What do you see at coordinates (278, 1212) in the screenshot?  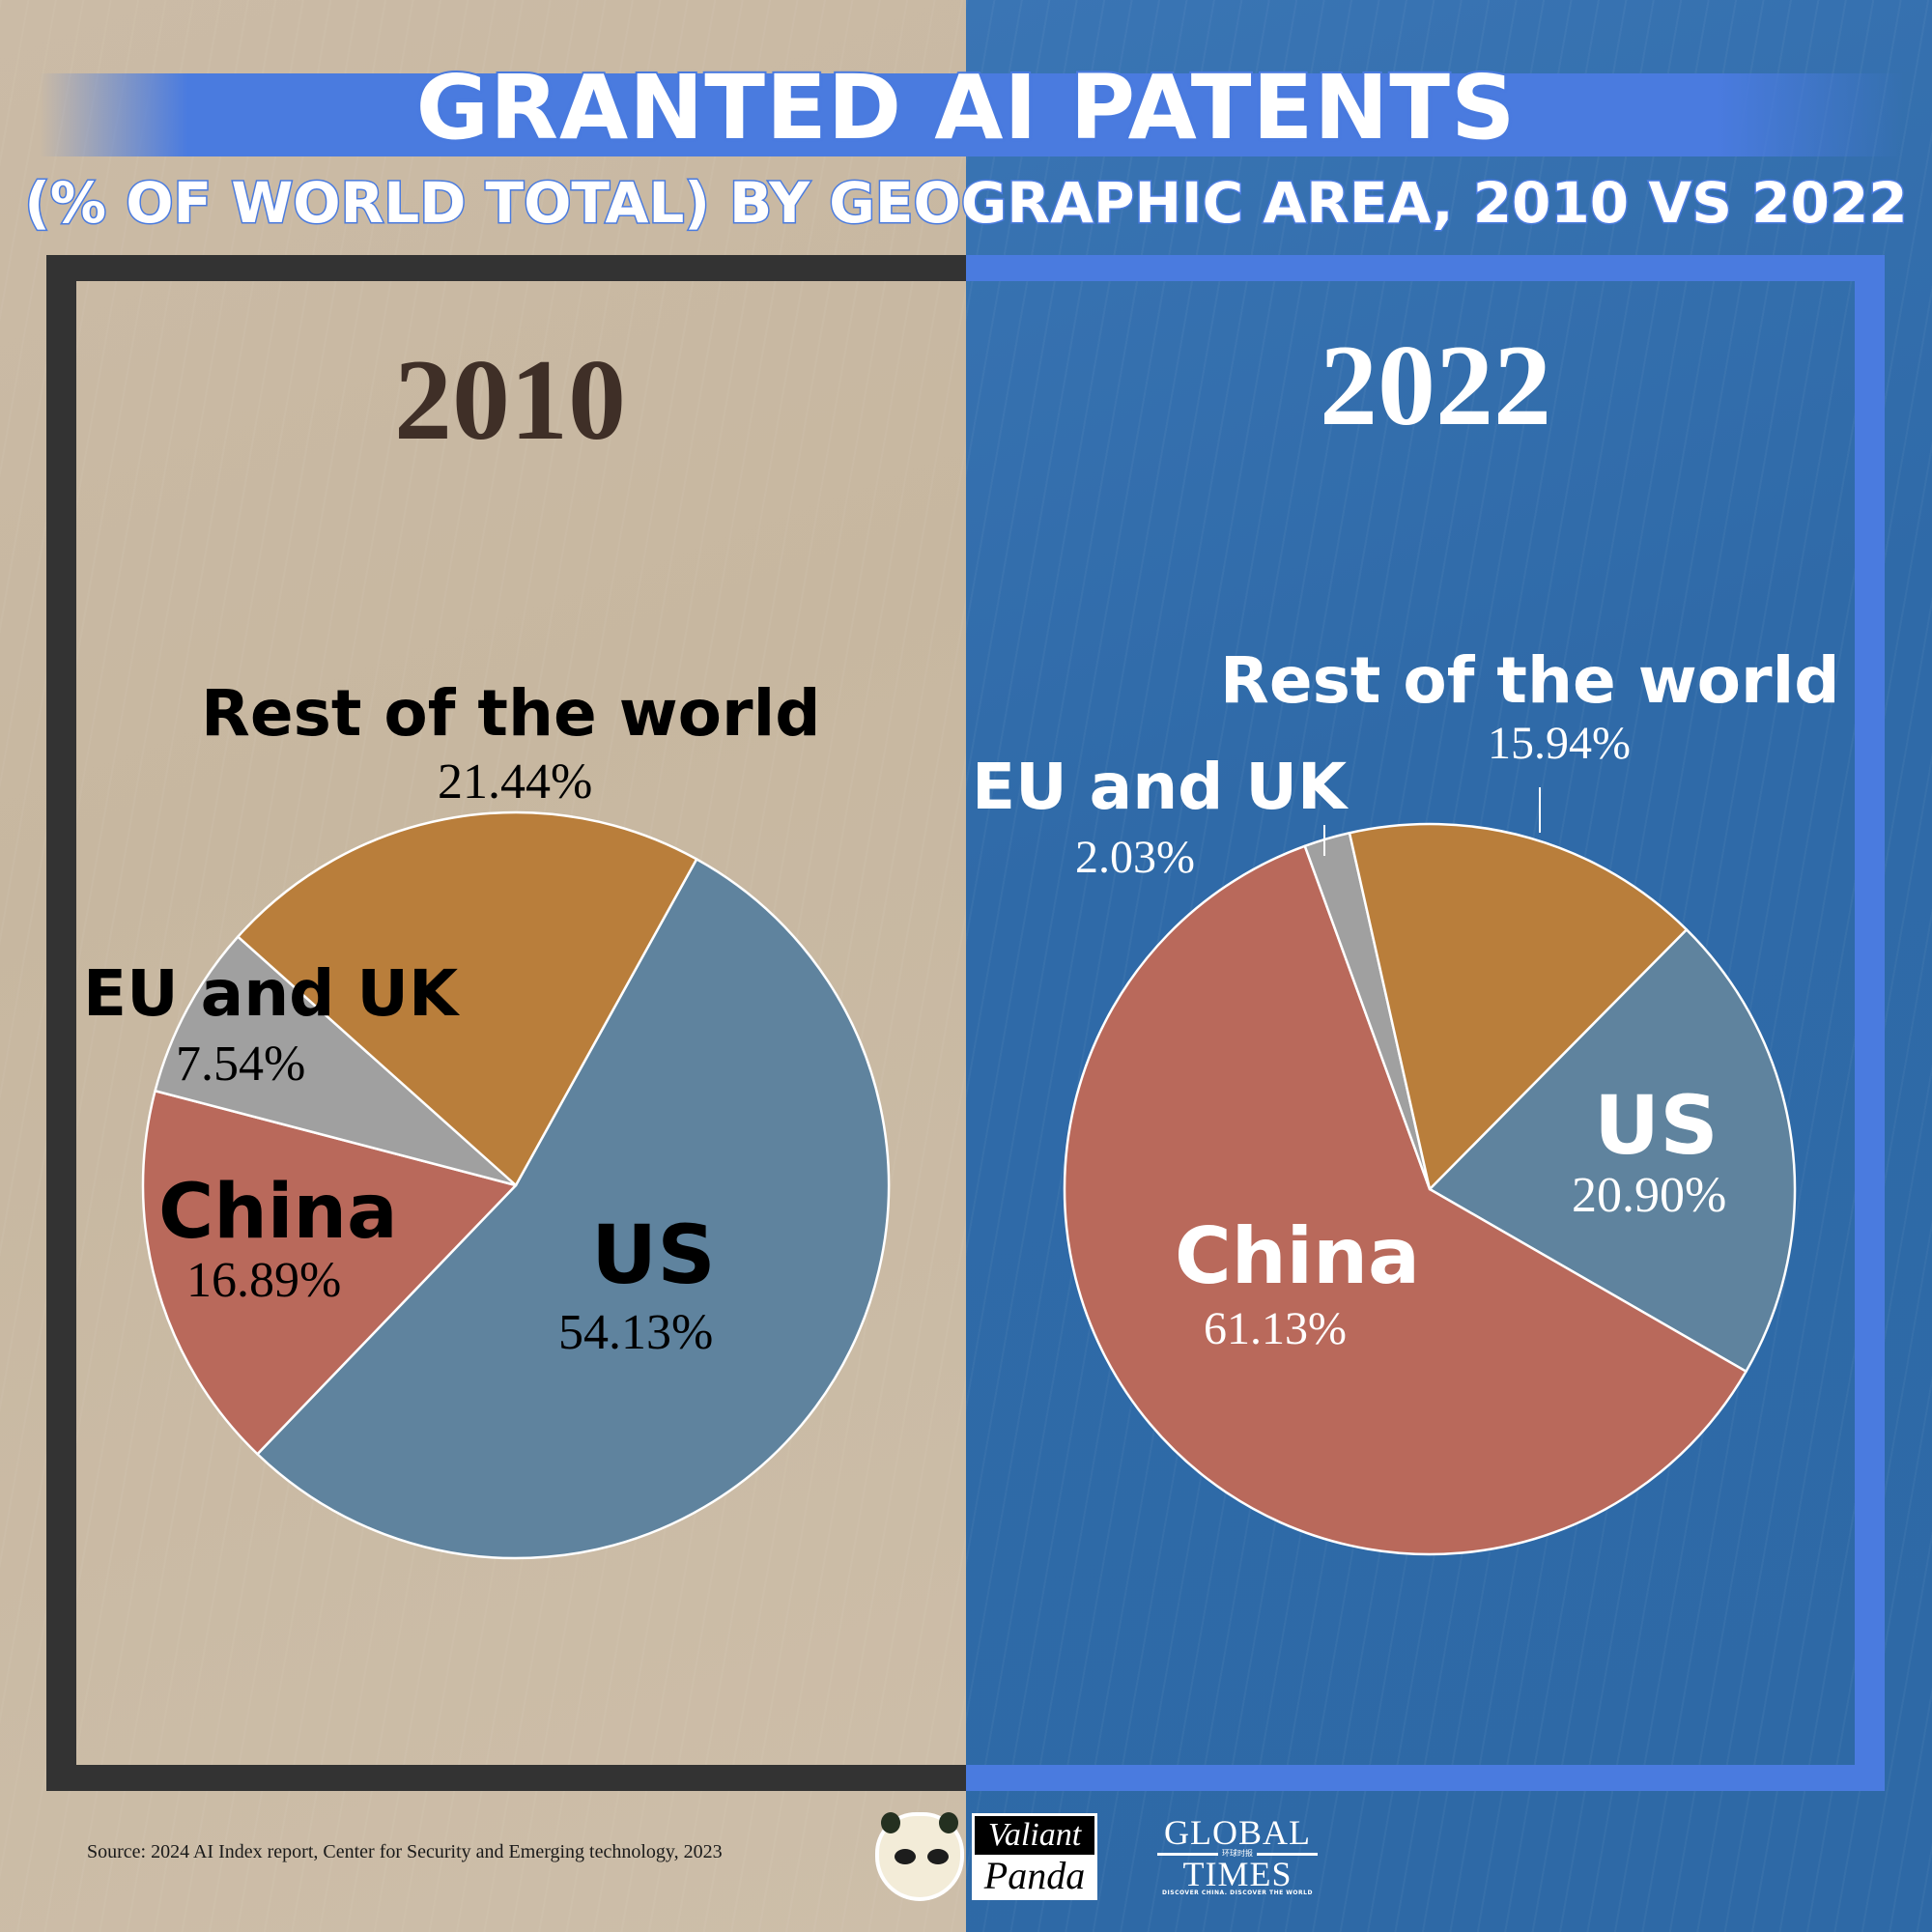 I see `label-2010-china: China` at bounding box center [278, 1212].